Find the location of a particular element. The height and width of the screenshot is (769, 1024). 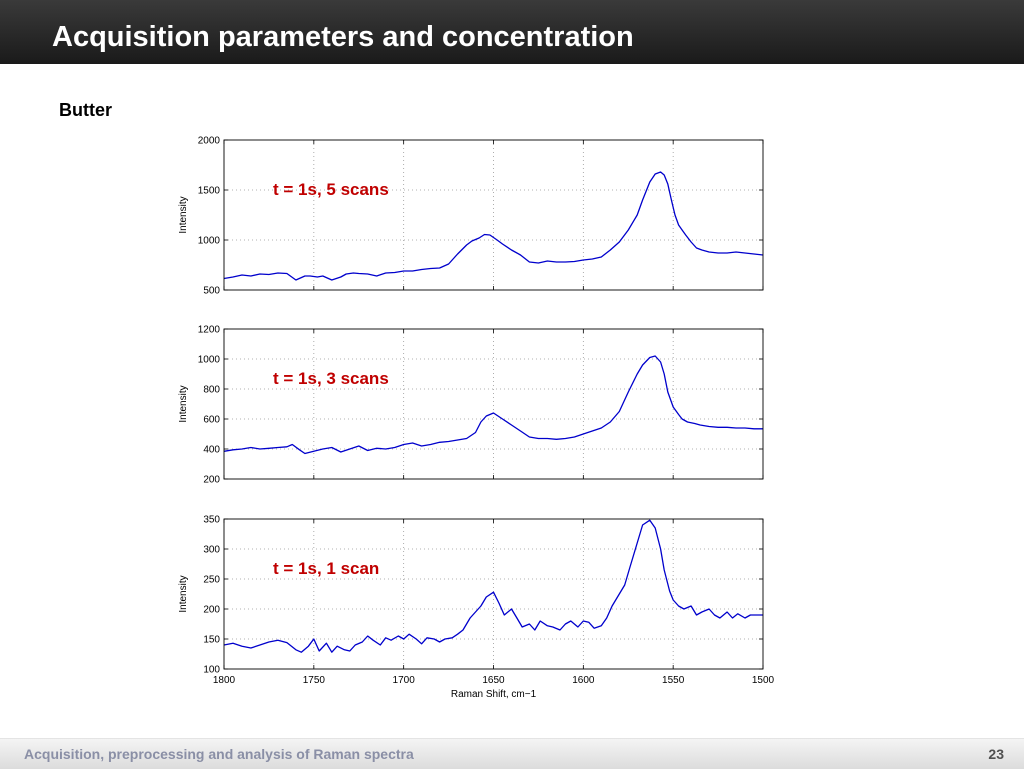

y-tick-label: 300 is located at coordinates (211, 550).